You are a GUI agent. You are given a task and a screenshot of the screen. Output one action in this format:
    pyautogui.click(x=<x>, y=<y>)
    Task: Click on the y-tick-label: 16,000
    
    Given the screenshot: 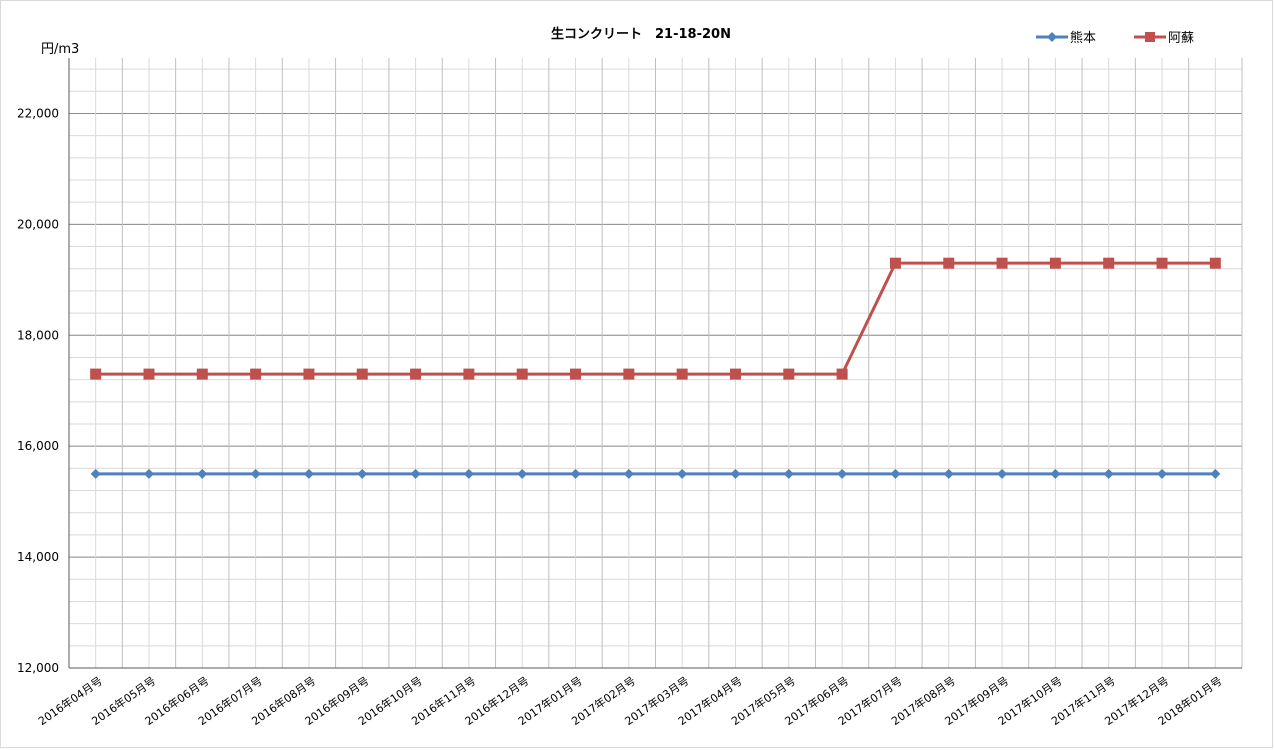 What is the action you would take?
    pyautogui.click(x=38, y=446)
    